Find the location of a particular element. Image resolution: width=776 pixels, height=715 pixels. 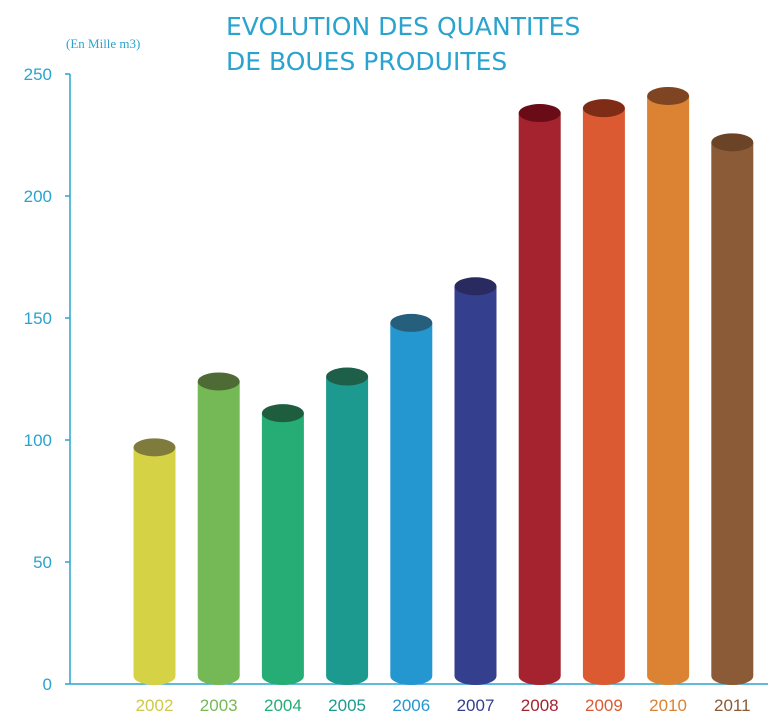

x-tick-label: 2002 is located at coordinates (155, 705).